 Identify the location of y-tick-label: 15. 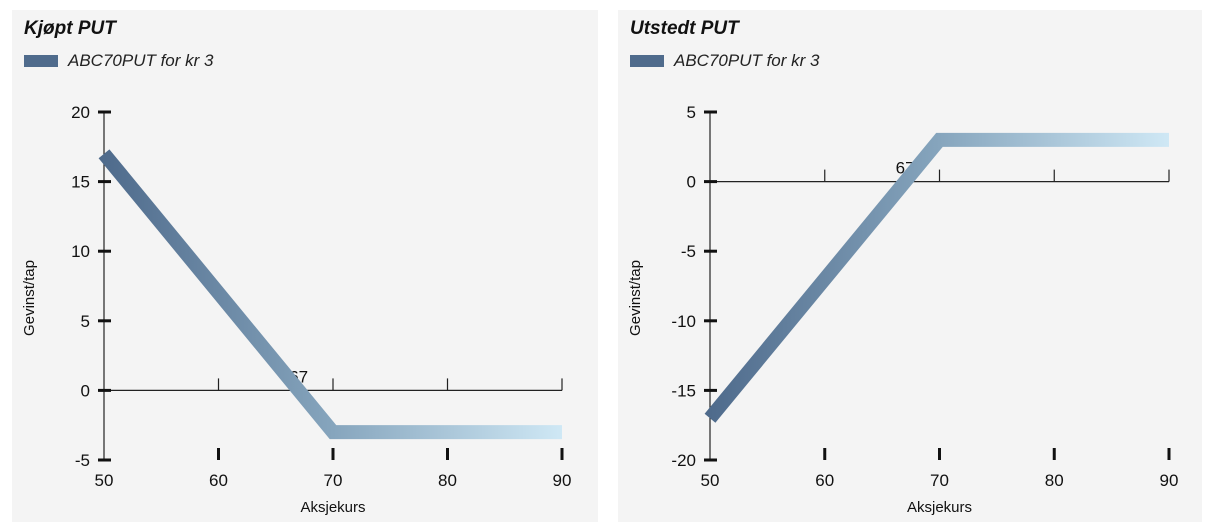
(80, 182).